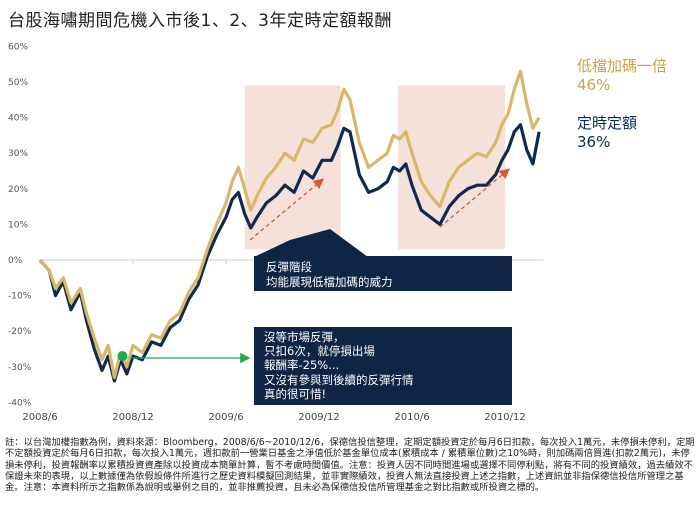  What do you see at coordinates (622, 66) in the screenshot?
I see `legend-gold-label: 低檔加碼一倍` at bounding box center [622, 66].